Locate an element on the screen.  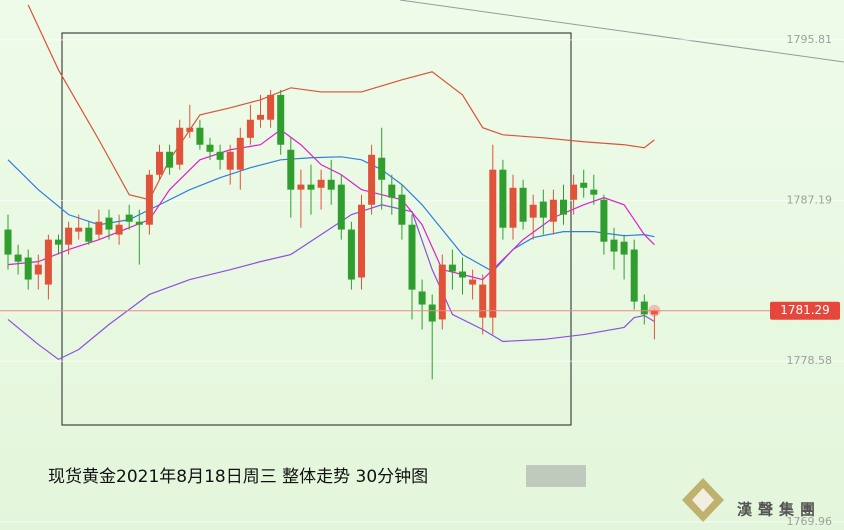
y-tick-label: 1787.19 is located at coordinates (810, 200).